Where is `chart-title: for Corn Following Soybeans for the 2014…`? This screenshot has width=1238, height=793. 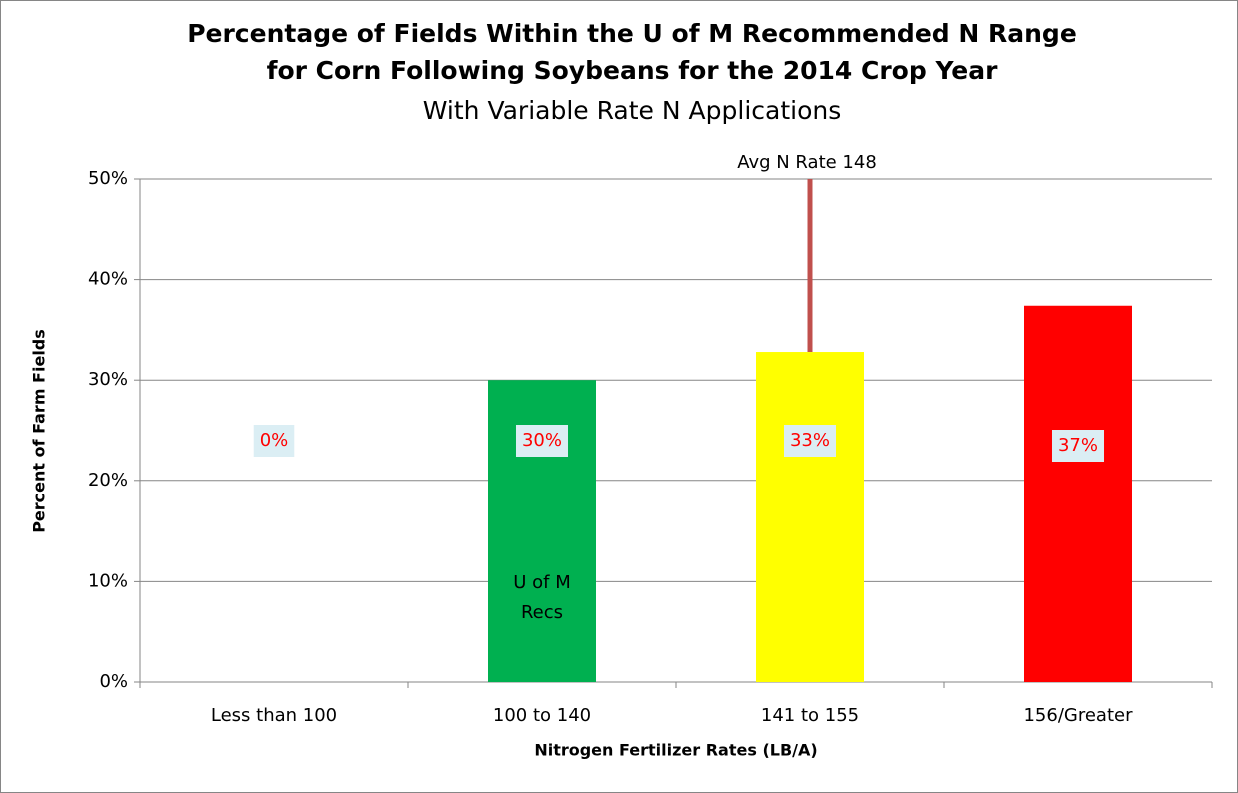 chart-title: for Corn Following Soybeans for the 2014… is located at coordinates (632, 70).